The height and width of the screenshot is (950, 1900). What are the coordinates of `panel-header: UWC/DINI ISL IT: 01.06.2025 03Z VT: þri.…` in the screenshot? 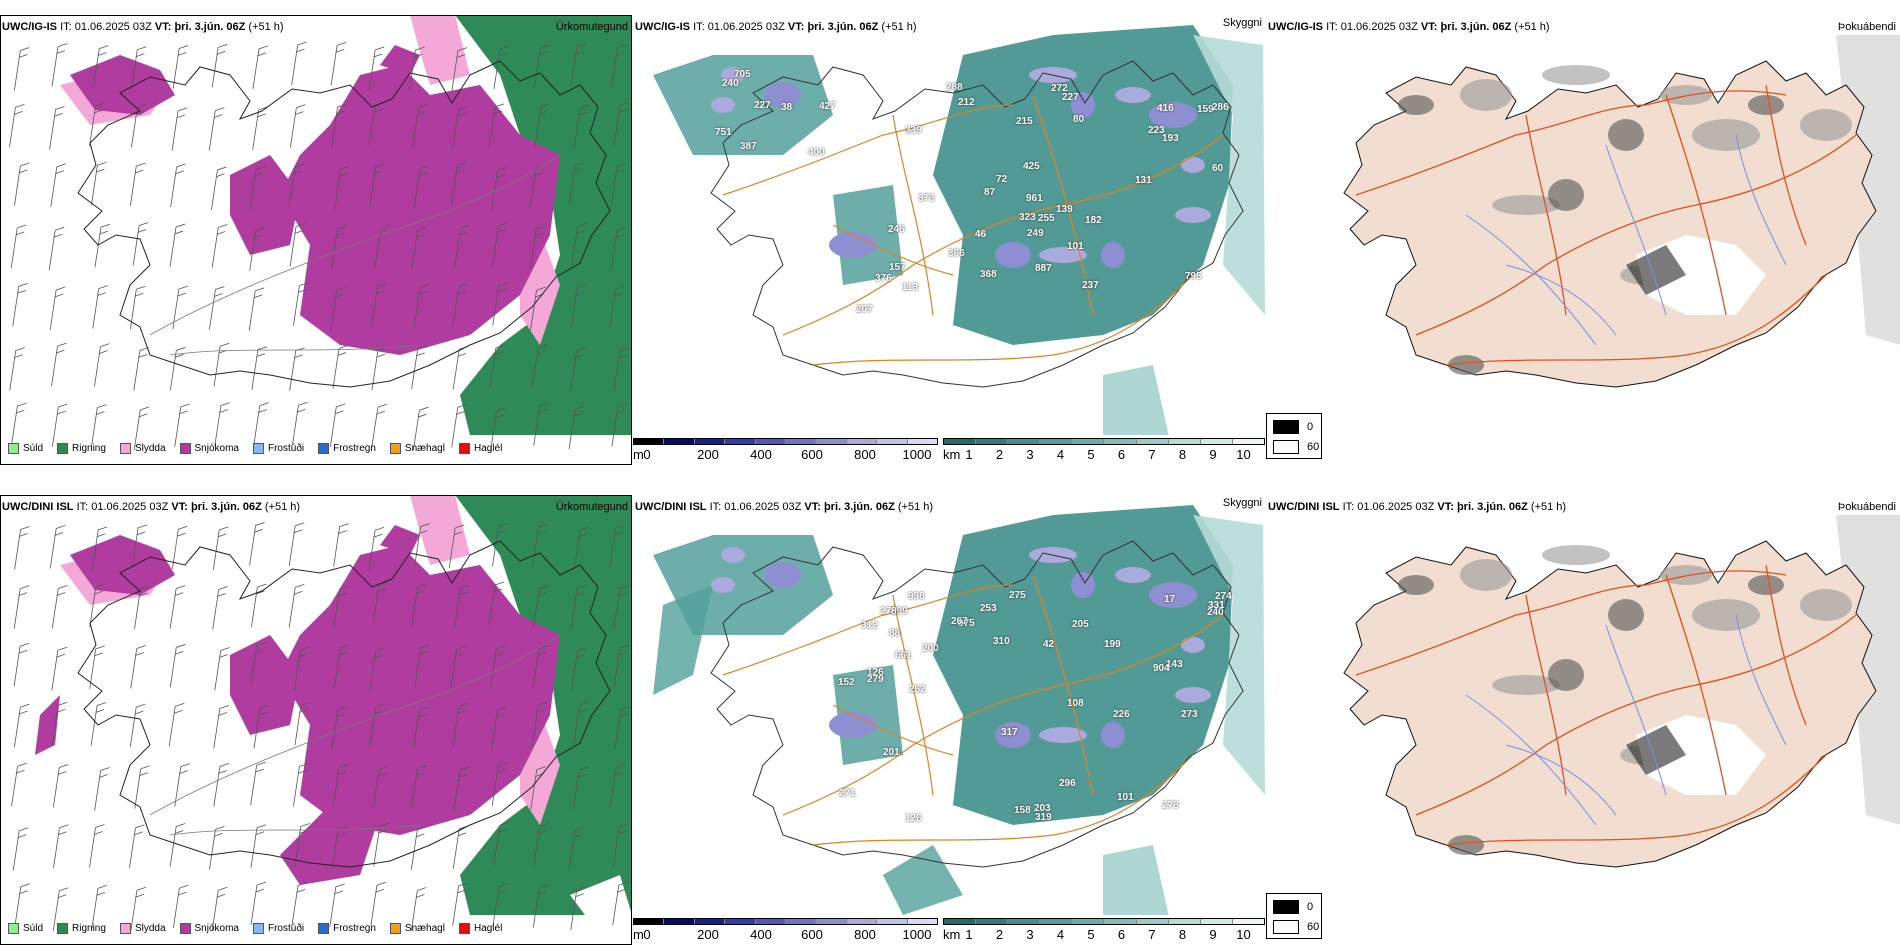 It's located at (1417, 507).